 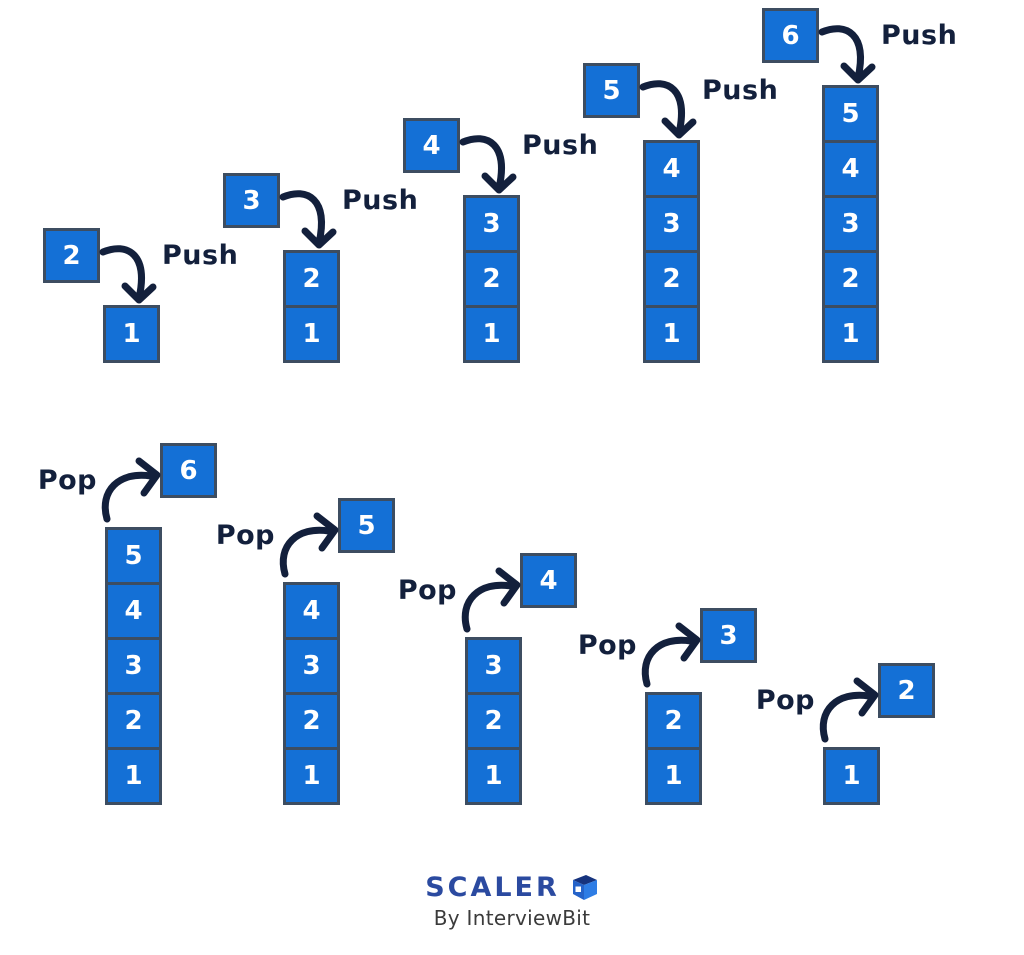 I want to click on brand-line: SCALER, so click(x=512, y=887).